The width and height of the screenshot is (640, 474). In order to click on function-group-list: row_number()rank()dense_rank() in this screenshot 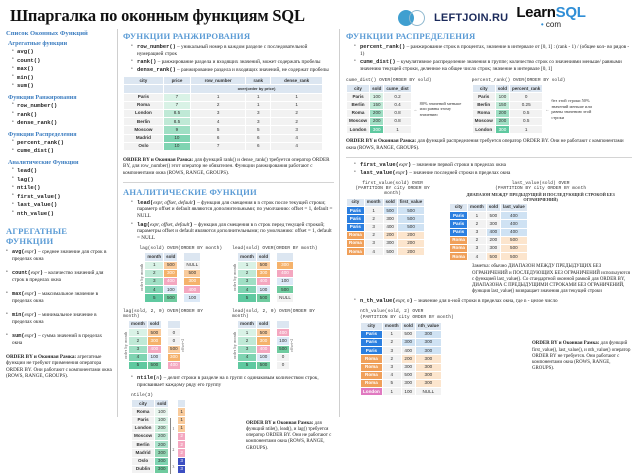, I will do `click(59, 114)`.